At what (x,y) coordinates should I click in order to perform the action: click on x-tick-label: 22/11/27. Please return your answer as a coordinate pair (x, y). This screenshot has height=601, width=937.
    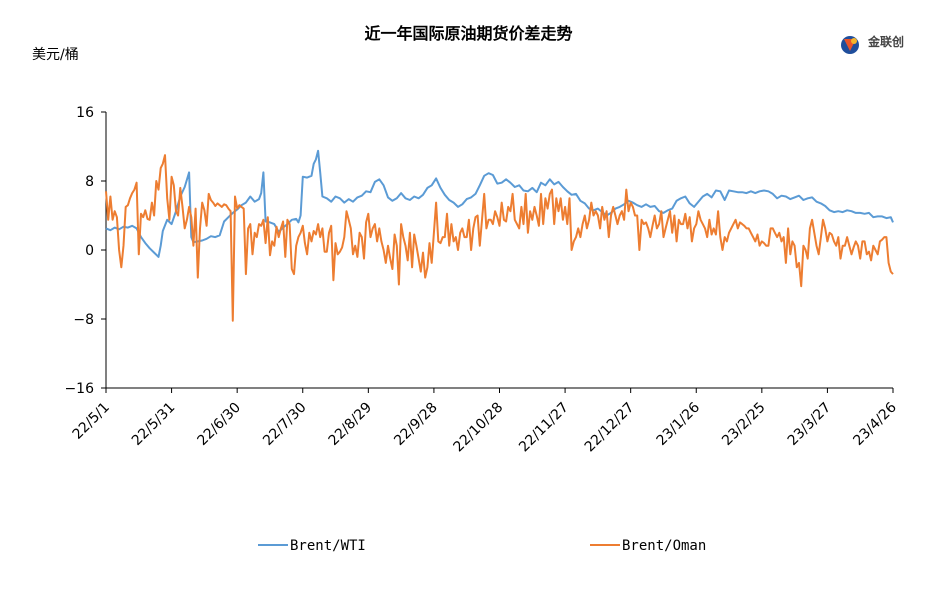
    Looking at the image, I should click on (544, 428).